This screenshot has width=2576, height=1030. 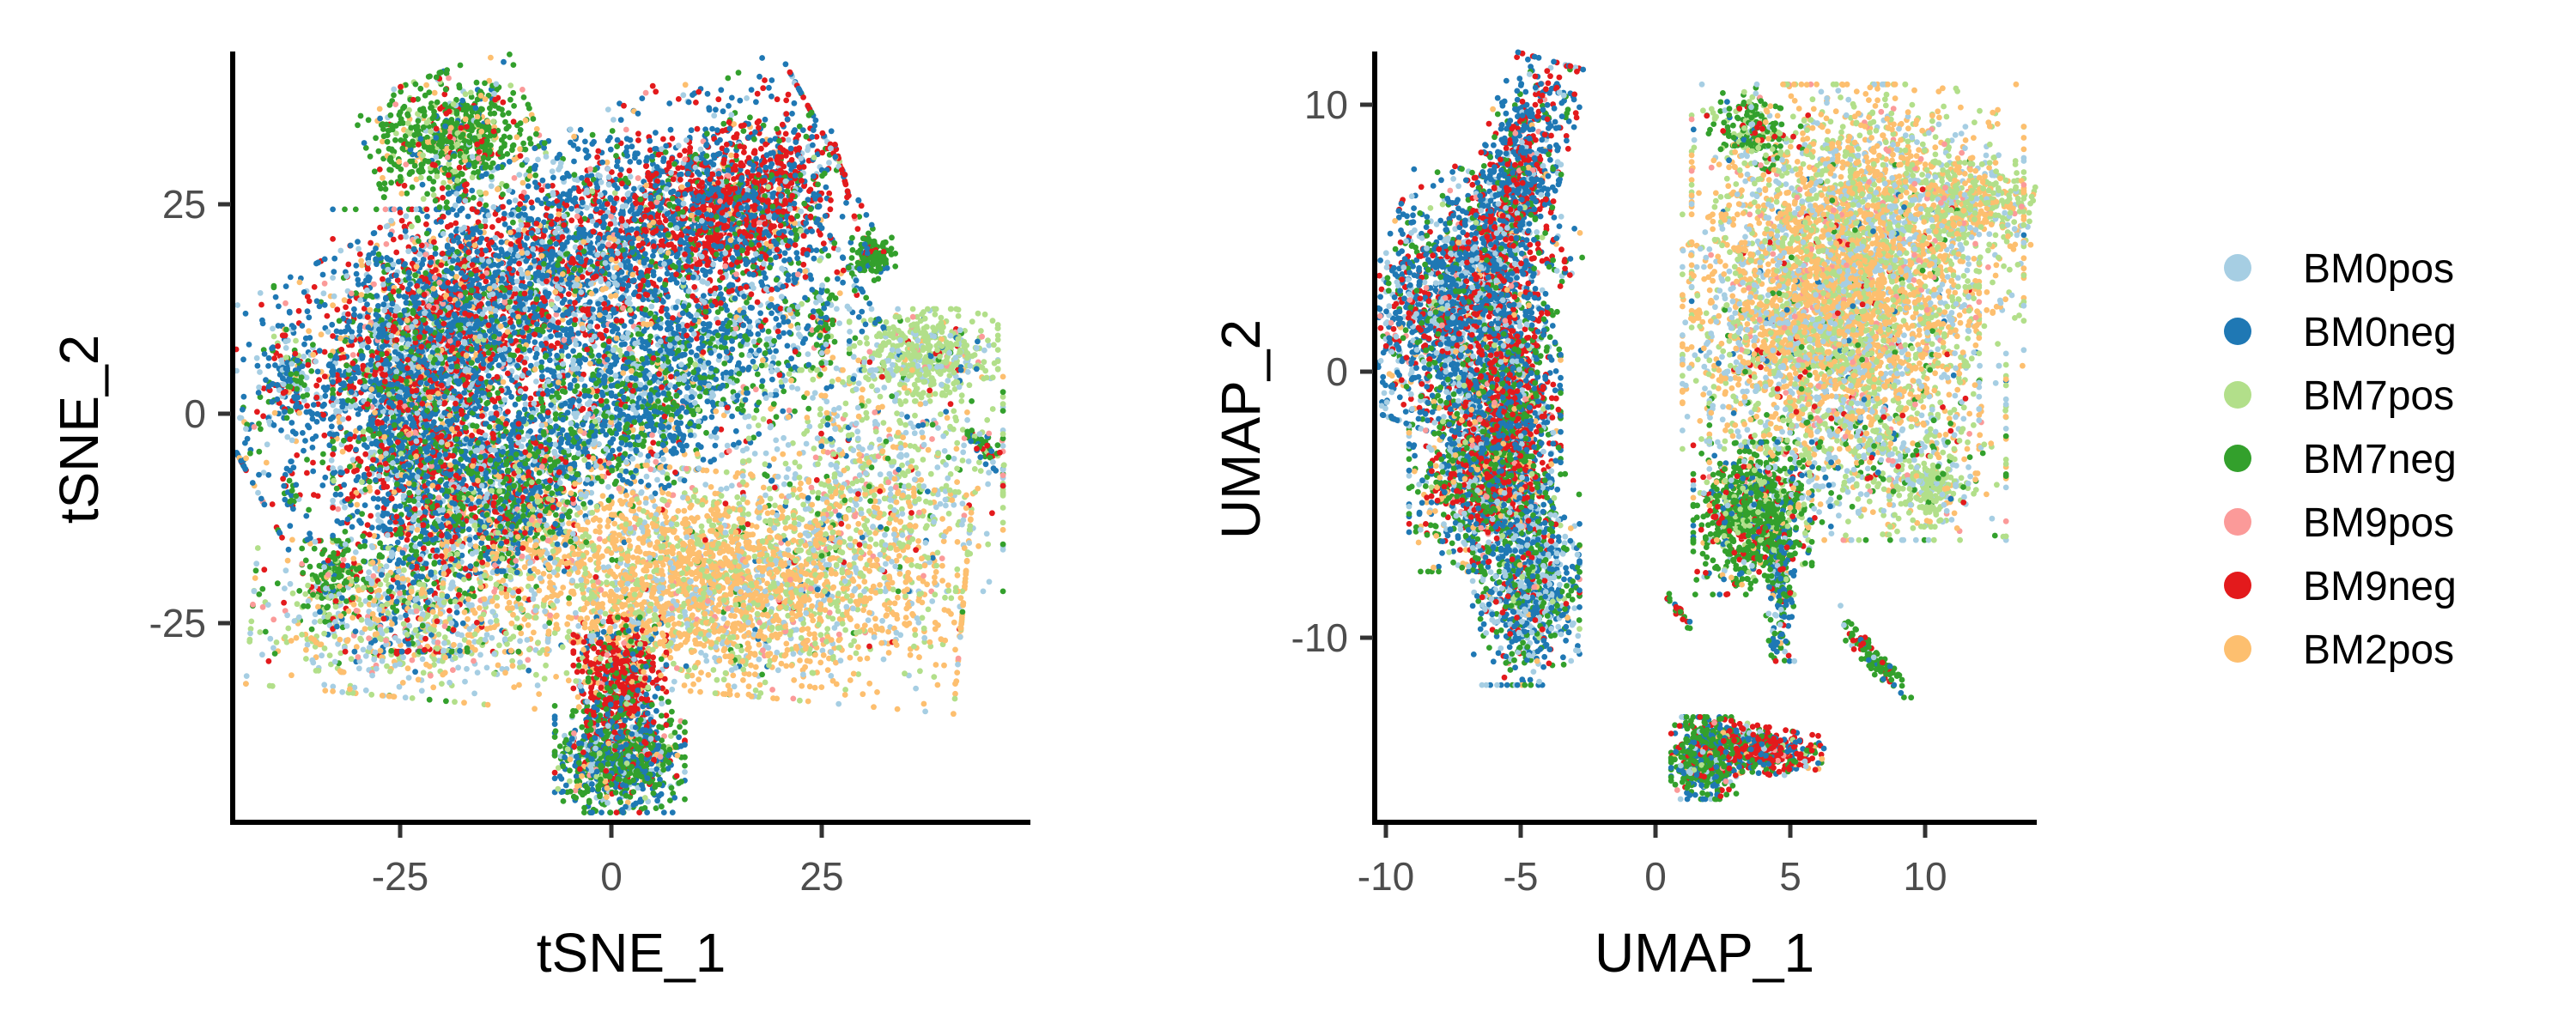 I want to click on legend-item-bm9pos: BM9pos, so click(x=2339, y=523).